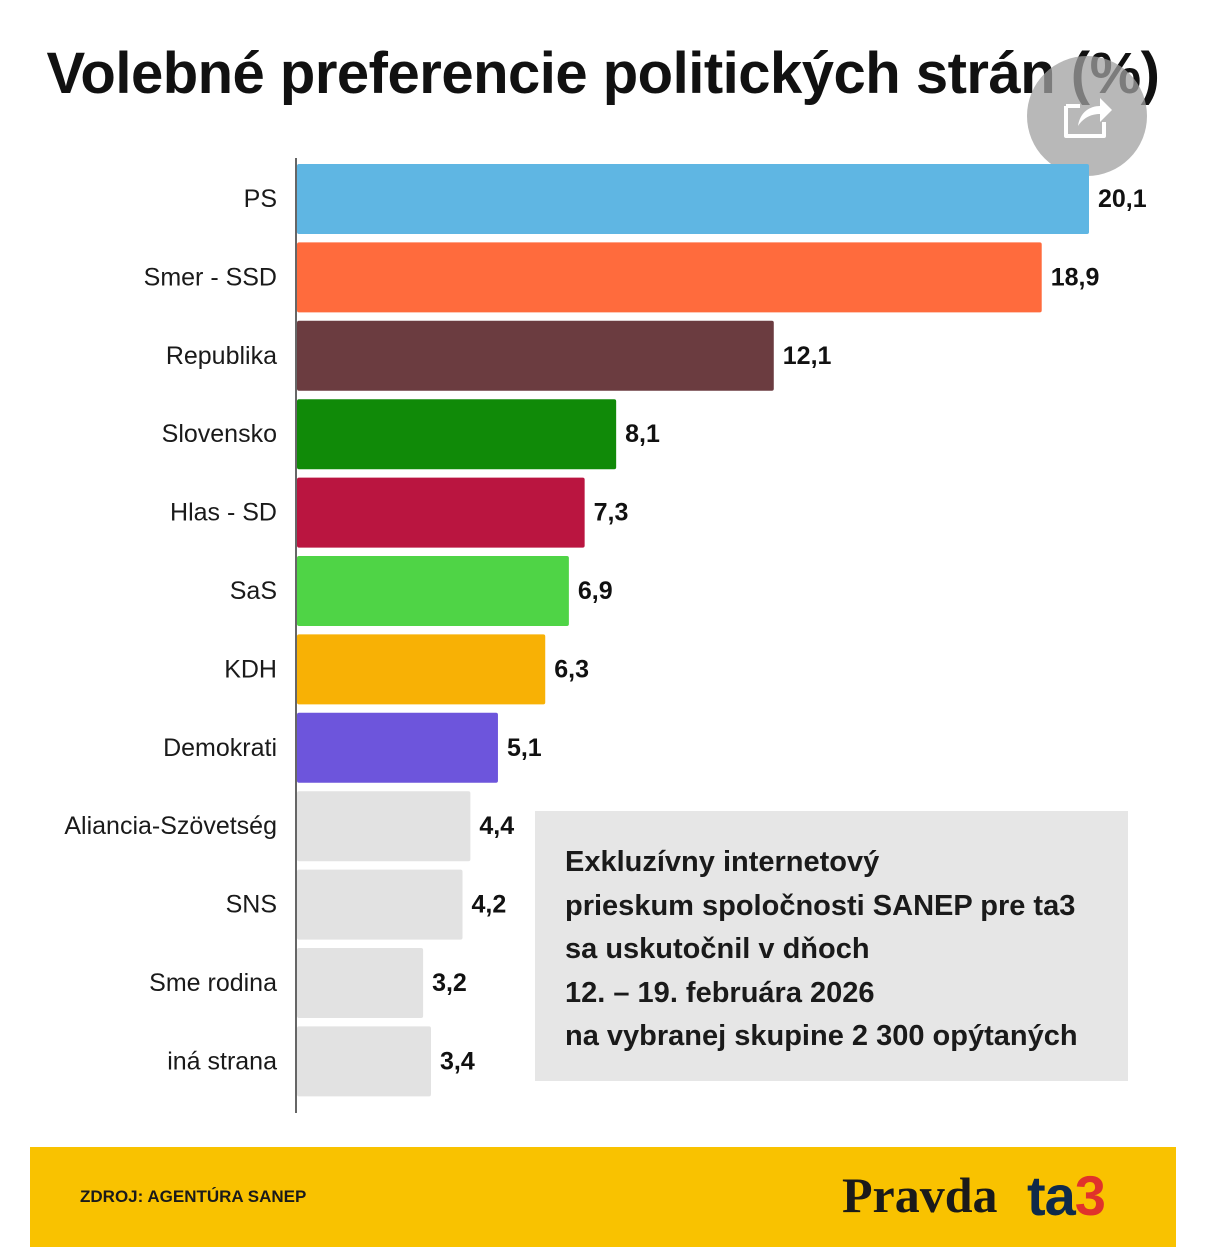 The image size is (1206, 1256). What do you see at coordinates (251, 905) in the screenshot?
I see `category-label: SNS` at bounding box center [251, 905].